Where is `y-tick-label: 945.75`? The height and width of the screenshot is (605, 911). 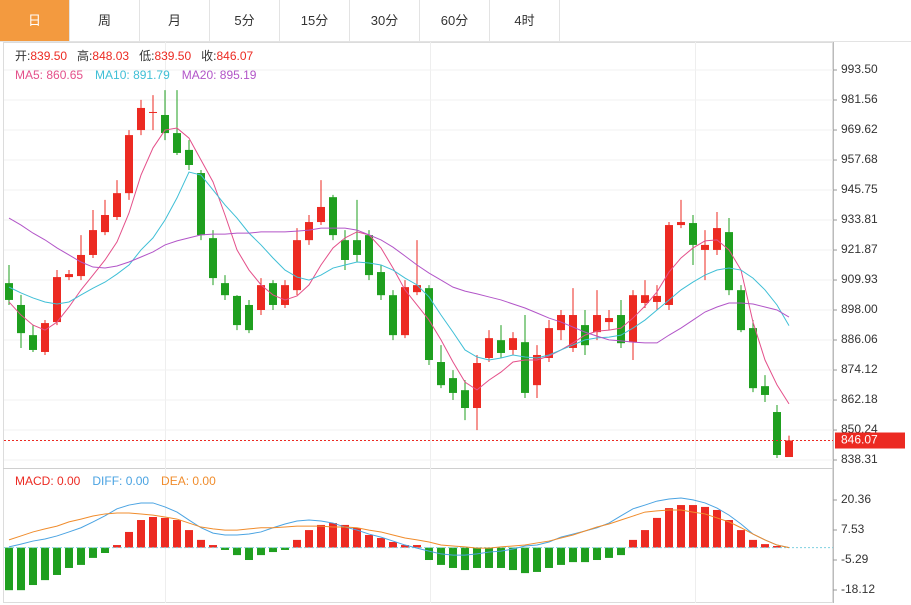
y-tick-label: 945.75 is located at coordinates (859, 189).